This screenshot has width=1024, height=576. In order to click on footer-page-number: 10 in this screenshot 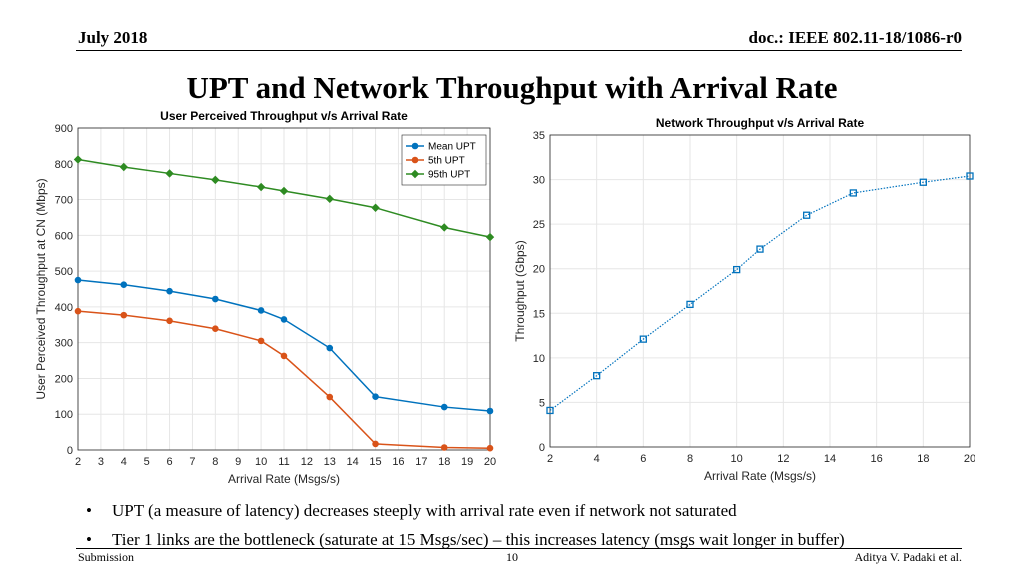, I will do `click(512, 557)`.